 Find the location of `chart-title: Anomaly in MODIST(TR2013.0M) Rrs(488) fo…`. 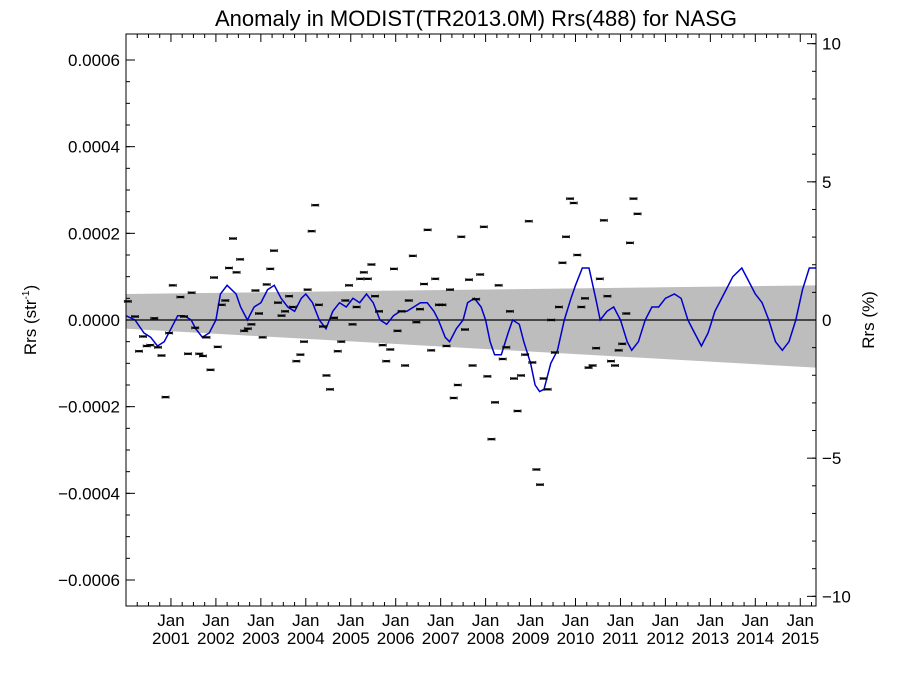

chart-title: Anomaly in MODIST(TR2013.0M) Rrs(488) fo… is located at coordinates (476, 18).